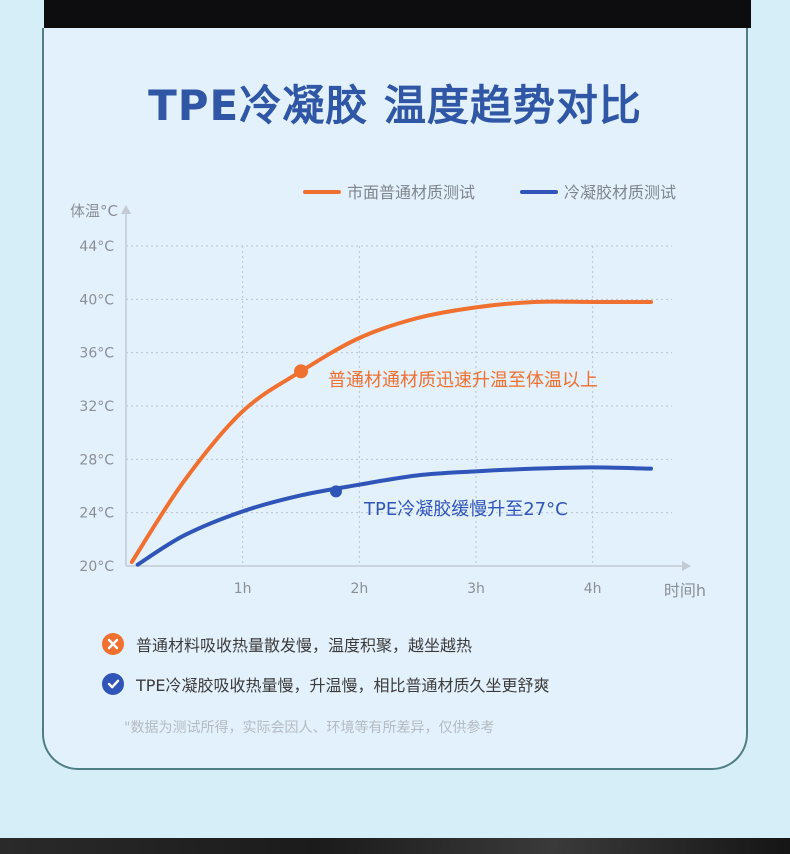 The image size is (790, 854). I want to click on bottom-photo-strip, so click(395, 846).